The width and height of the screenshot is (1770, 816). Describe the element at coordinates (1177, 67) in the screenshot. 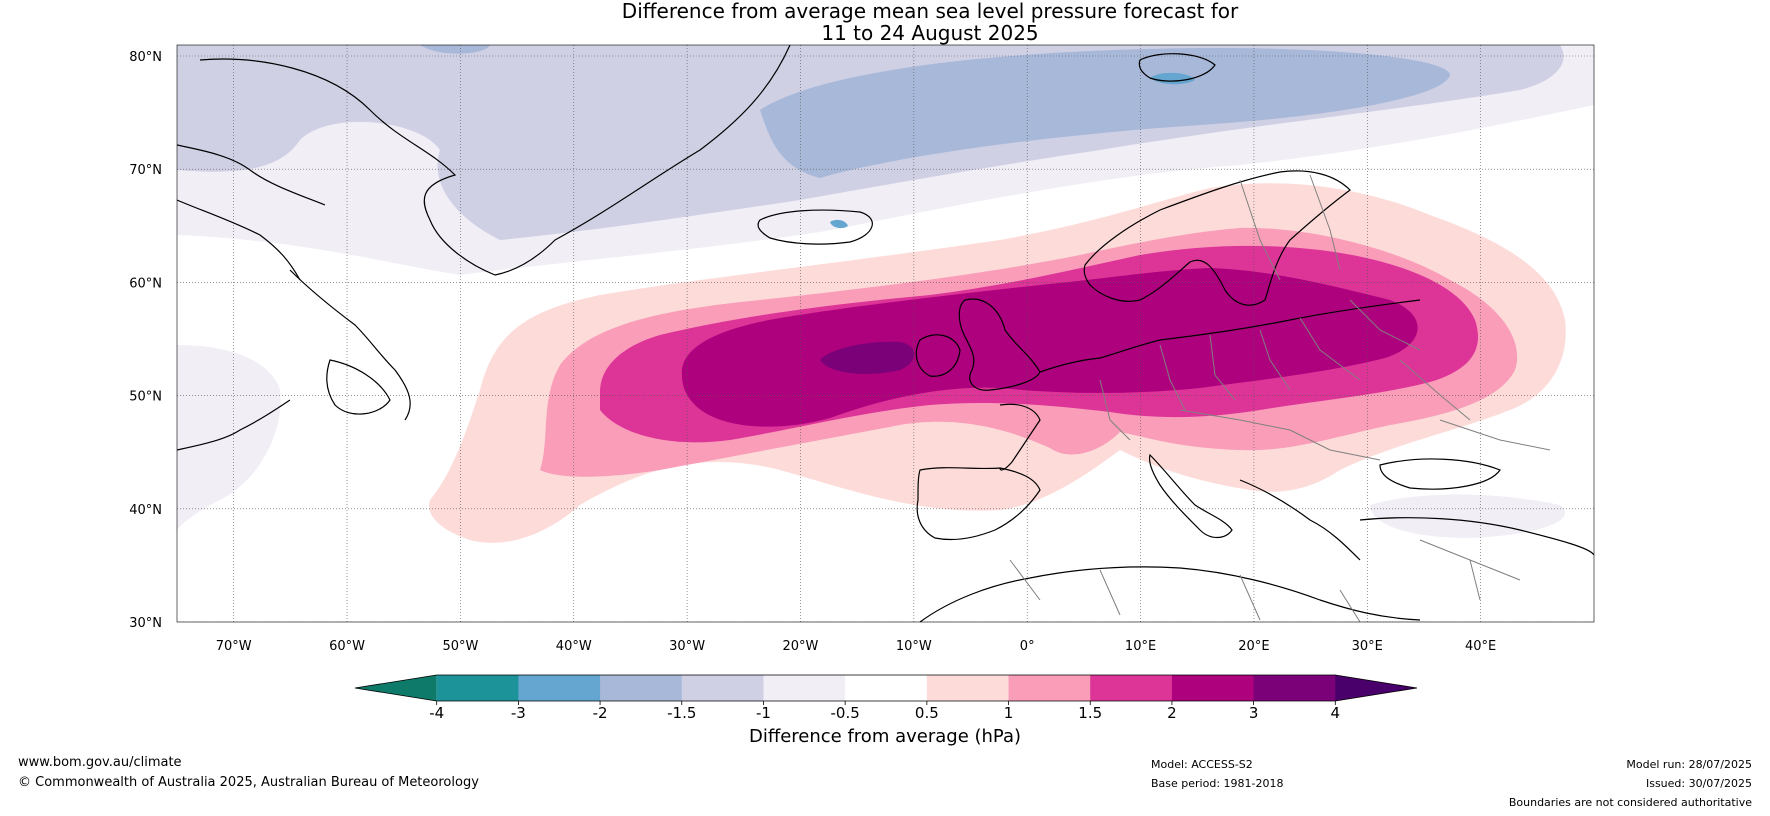

I see `svalbard-coast` at that location.